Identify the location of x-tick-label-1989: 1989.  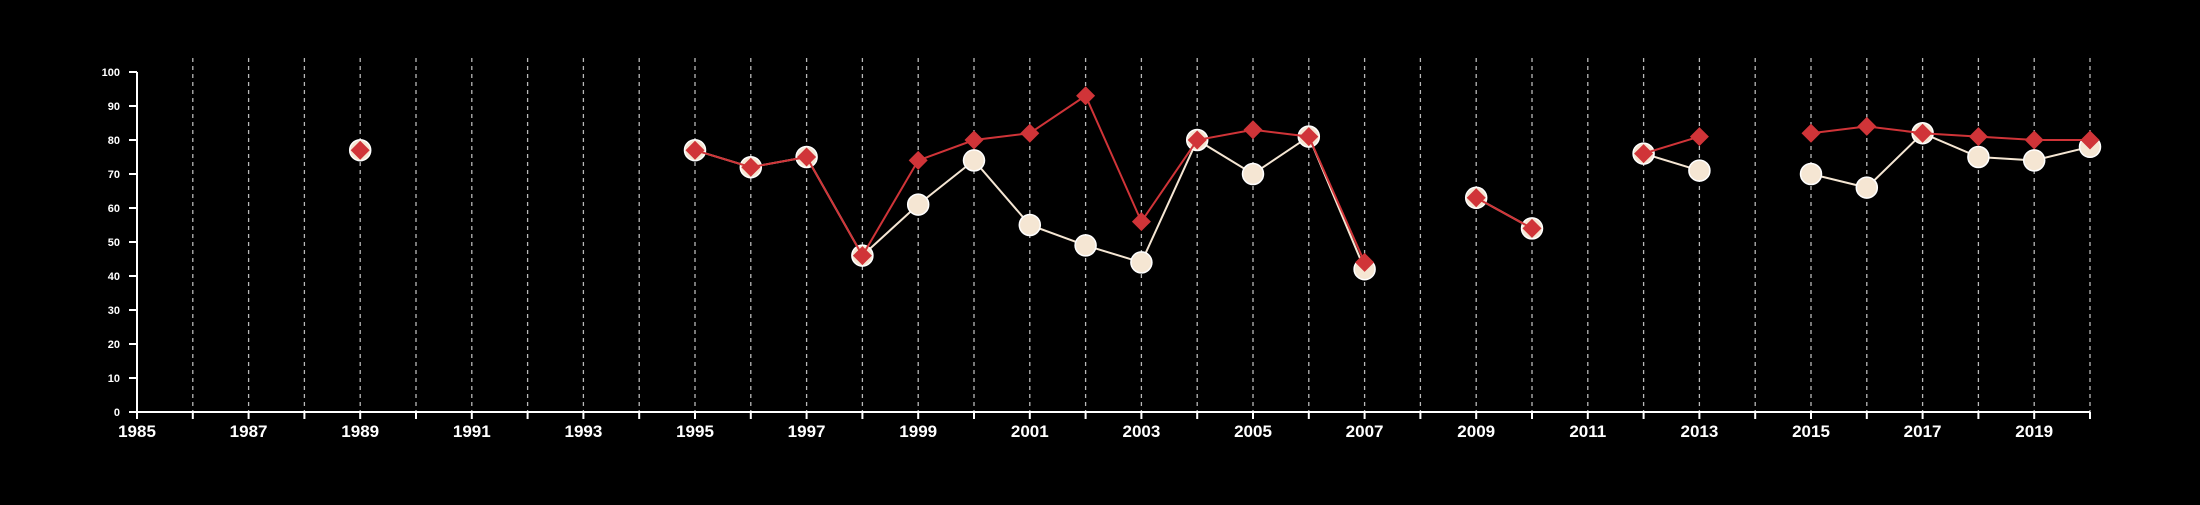
(360, 431).